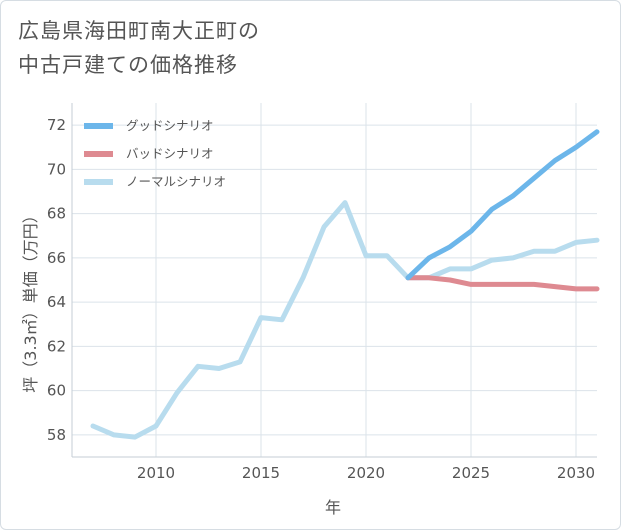 The width and height of the screenshot is (621, 530). What do you see at coordinates (56, 169) in the screenshot?
I see `y-tick-label: 70` at bounding box center [56, 169].